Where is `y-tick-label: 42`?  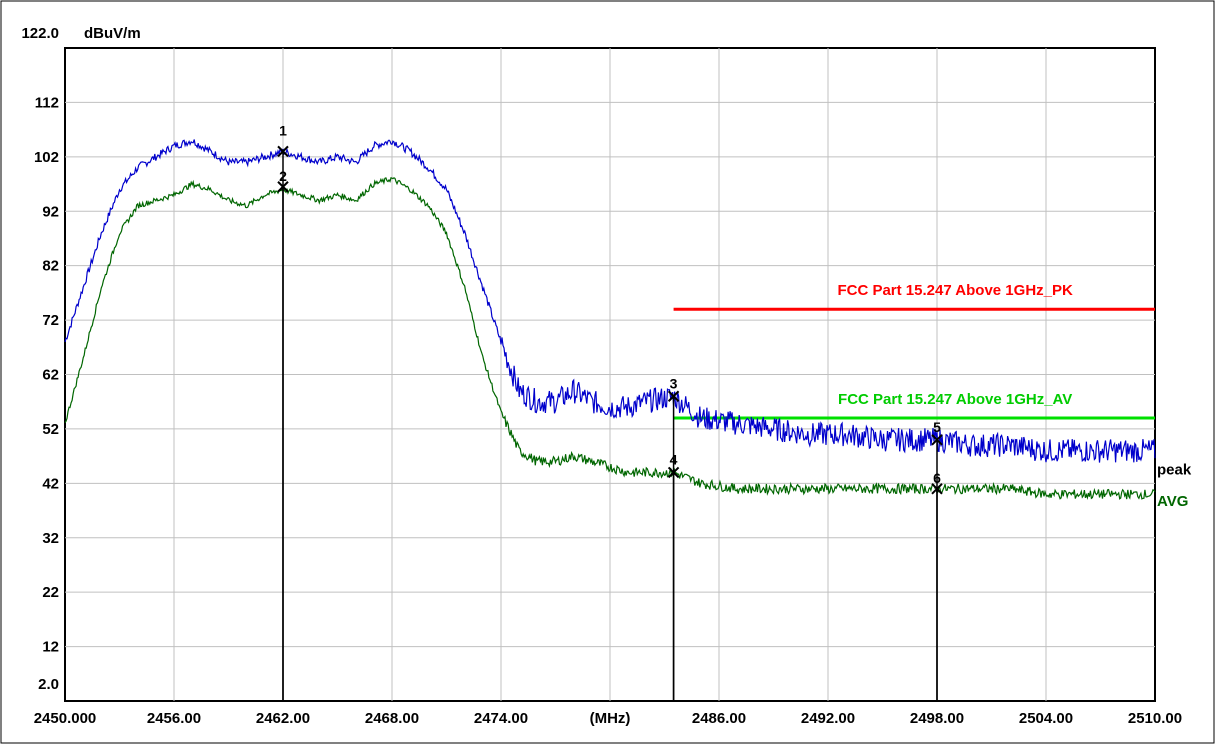
y-tick-label: 42 is located at coordinates (50, 483).